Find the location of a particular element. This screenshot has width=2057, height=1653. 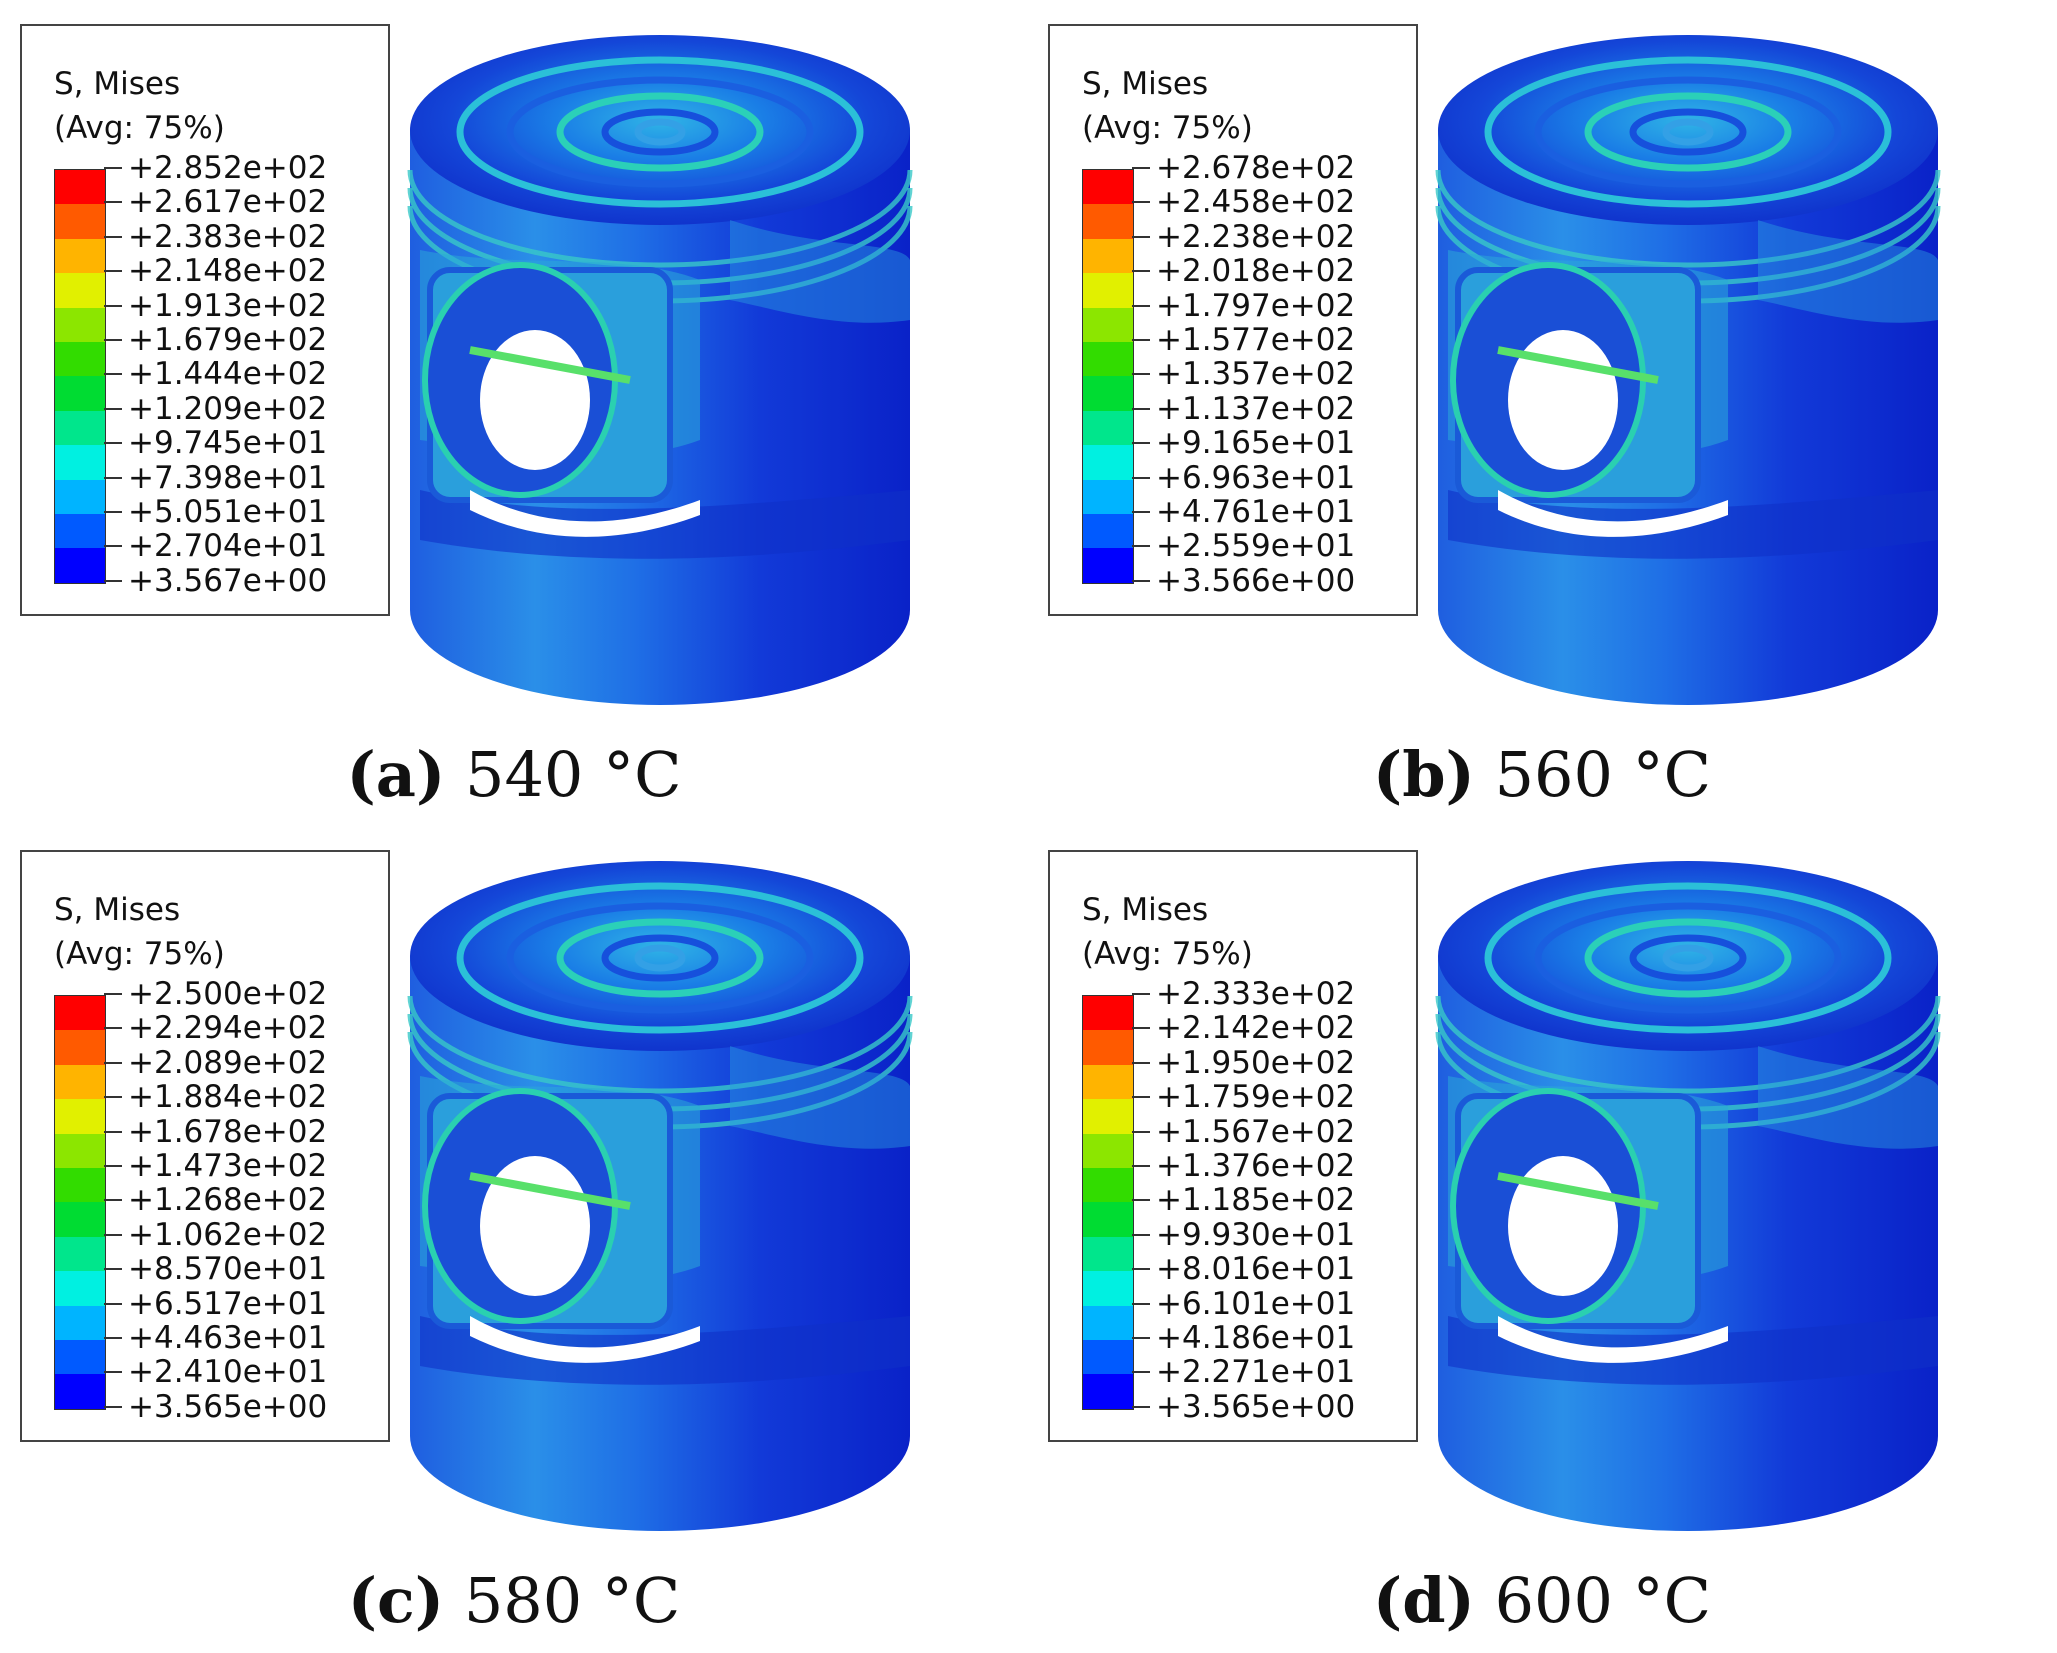

panel-caption: (d) 600 °C is located at coordinates (1542, 1601).